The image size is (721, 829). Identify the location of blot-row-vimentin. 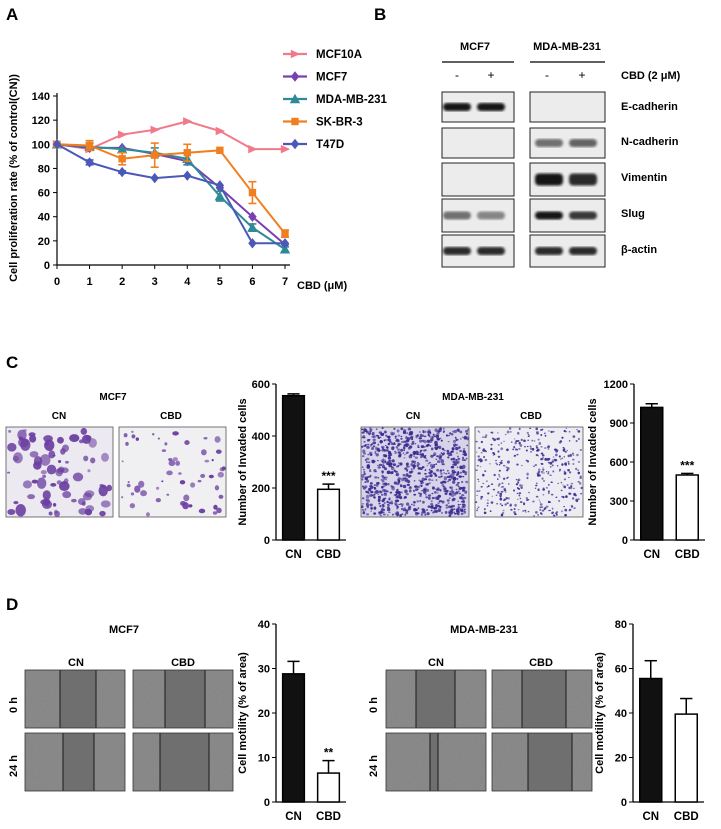
(523, 179).